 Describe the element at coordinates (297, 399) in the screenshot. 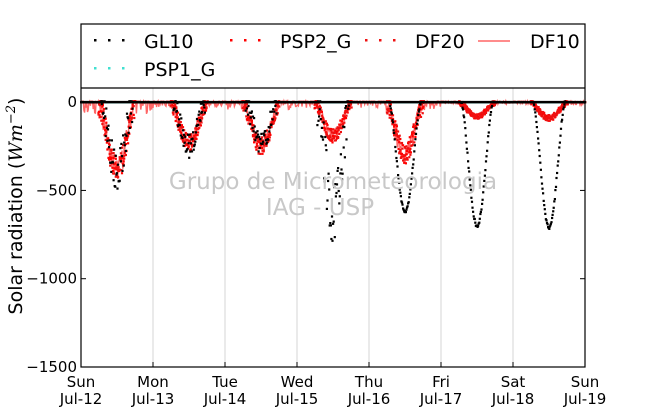

I see `x-tick-date-3: Jul-15` at that location.